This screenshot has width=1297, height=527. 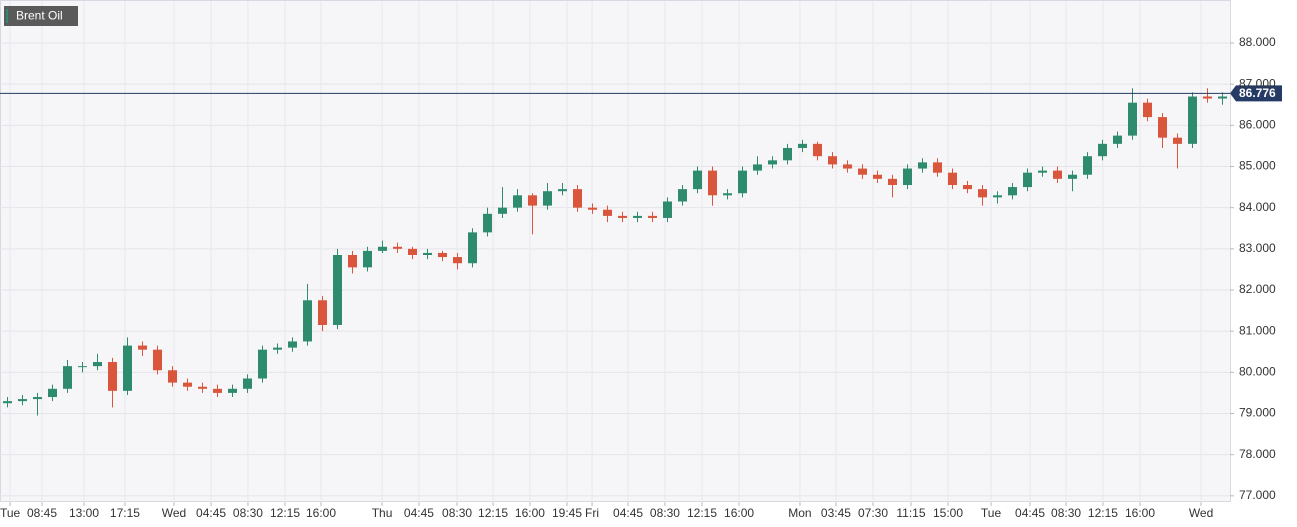 What do you see at coordinates (1257, 124) in the screenshot?
I see `y-tick-label: 86.000` at bounding box center [1257, 124].